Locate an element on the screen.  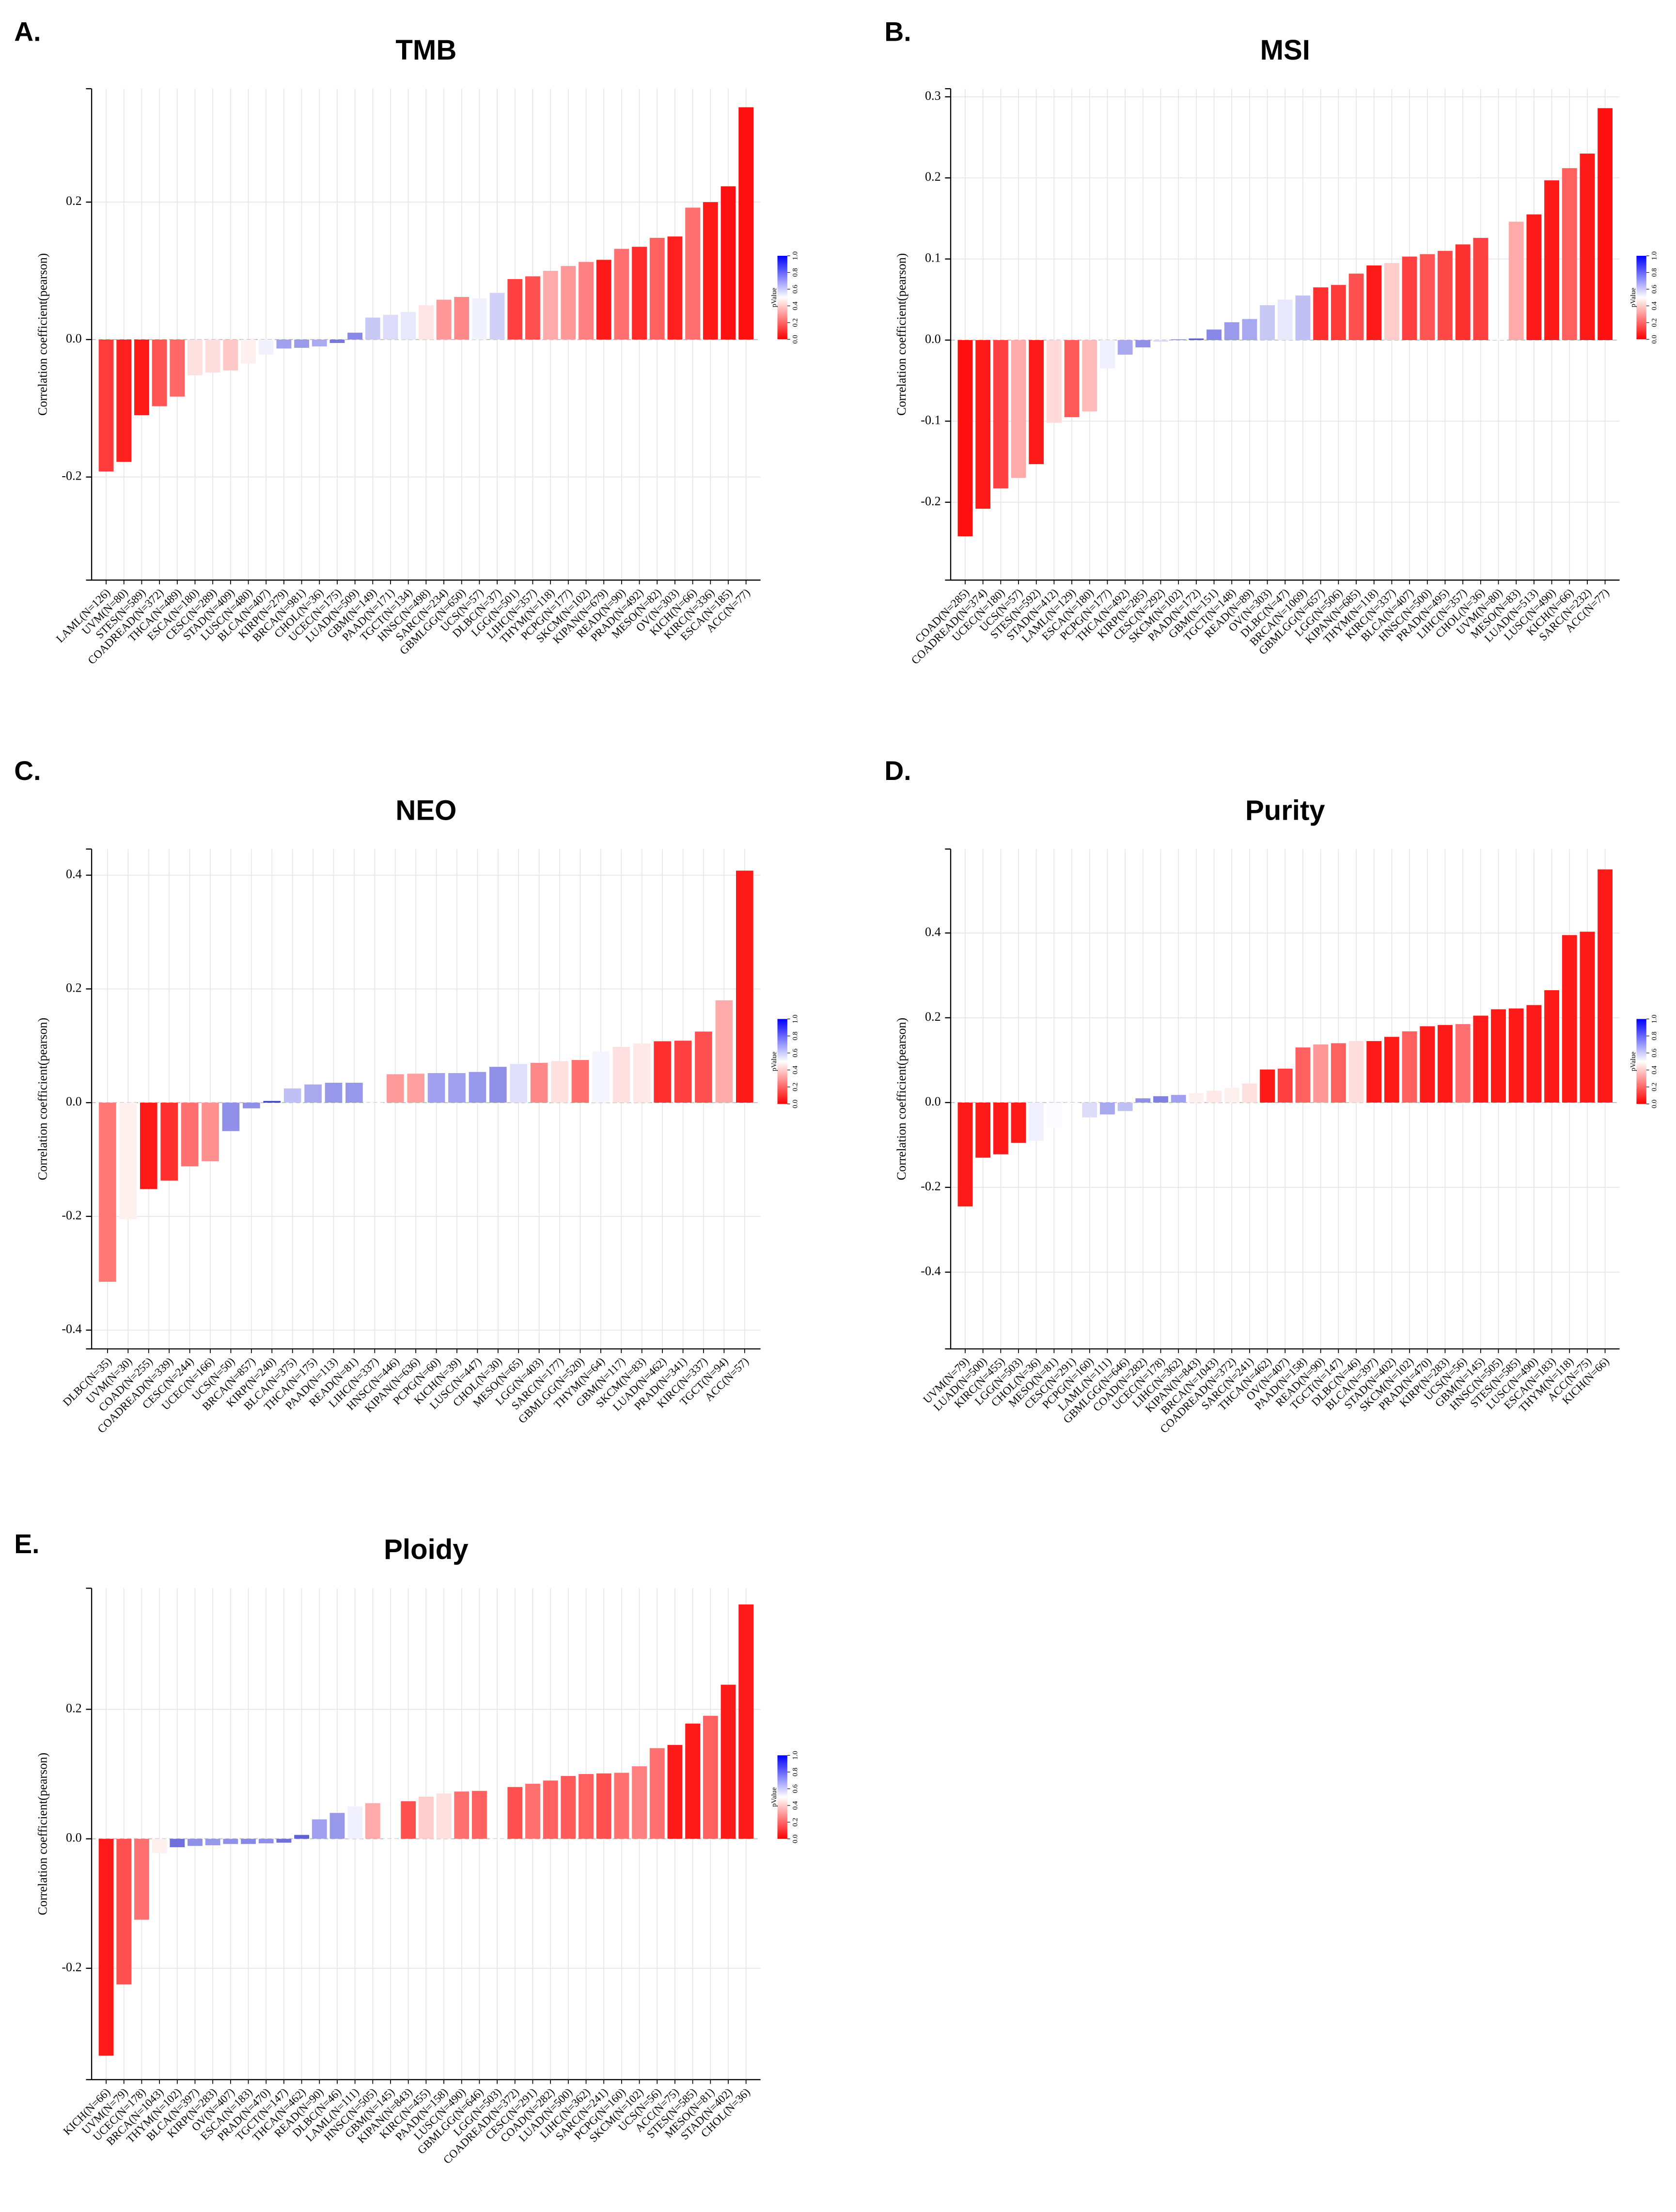
chart-title: Ploidy is located at coordinates (426, 1549).